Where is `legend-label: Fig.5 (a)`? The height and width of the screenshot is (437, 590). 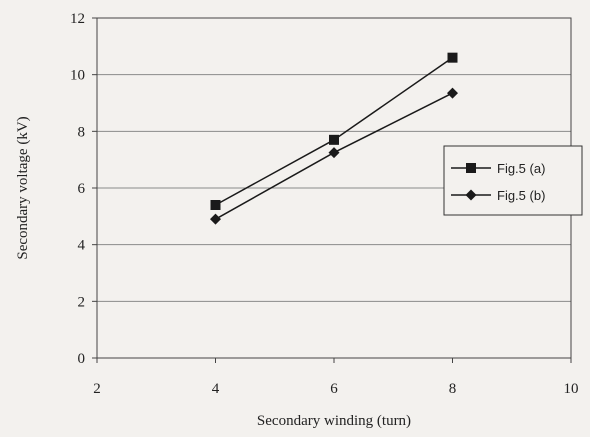 legend-label: Fig.5 (a) is located at coordinates (521, 168).